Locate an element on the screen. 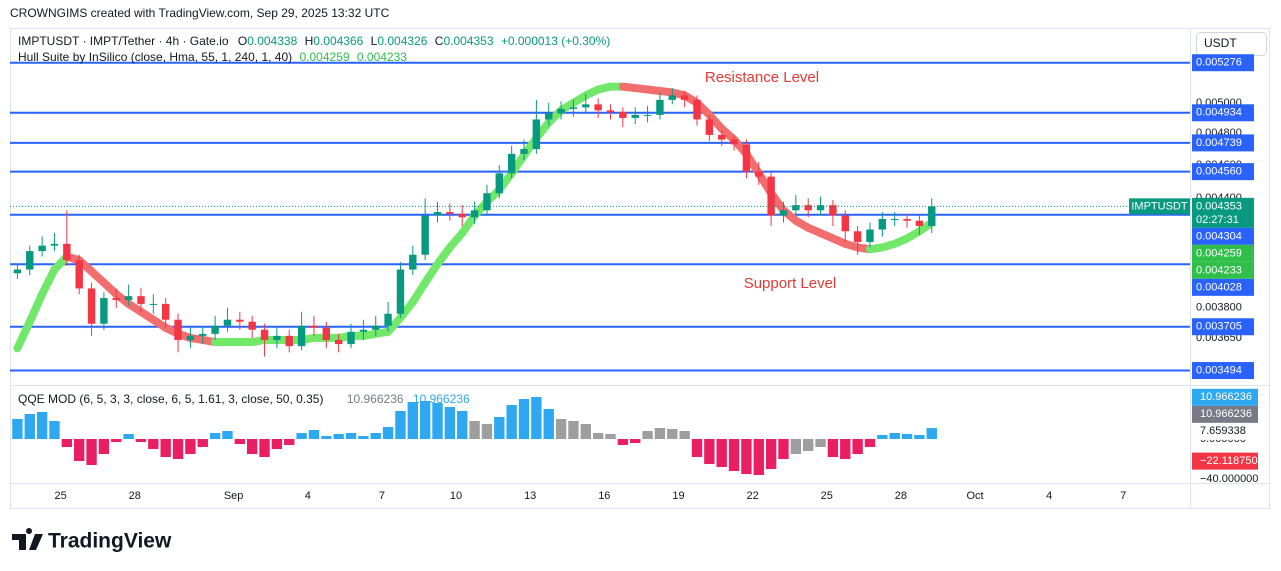 This screenshot has height=571, width=1281. axis-label: 7.659338 is located at coordinates (1223, 431).